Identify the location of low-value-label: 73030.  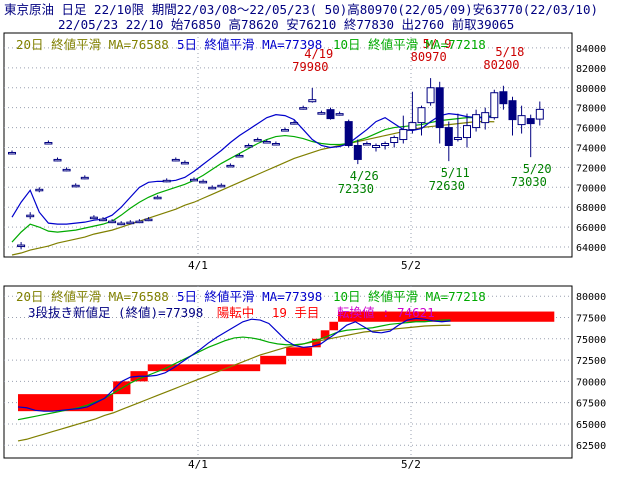
(529, 182).